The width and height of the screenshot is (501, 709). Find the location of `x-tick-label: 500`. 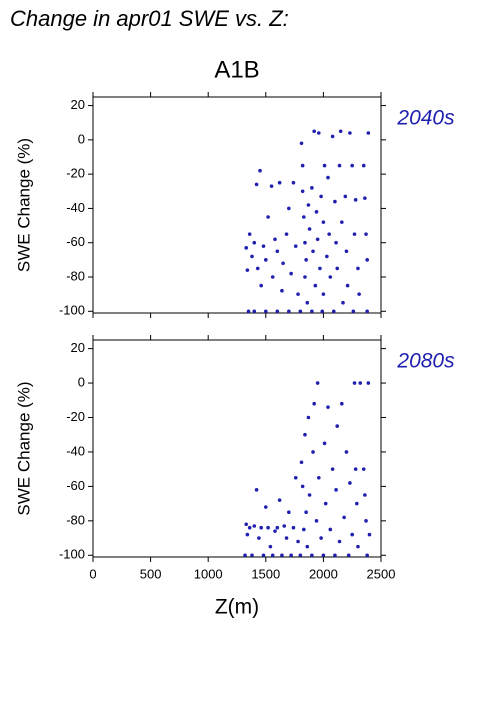

x-tick-label: 500 is located at coordinates (151, 573).